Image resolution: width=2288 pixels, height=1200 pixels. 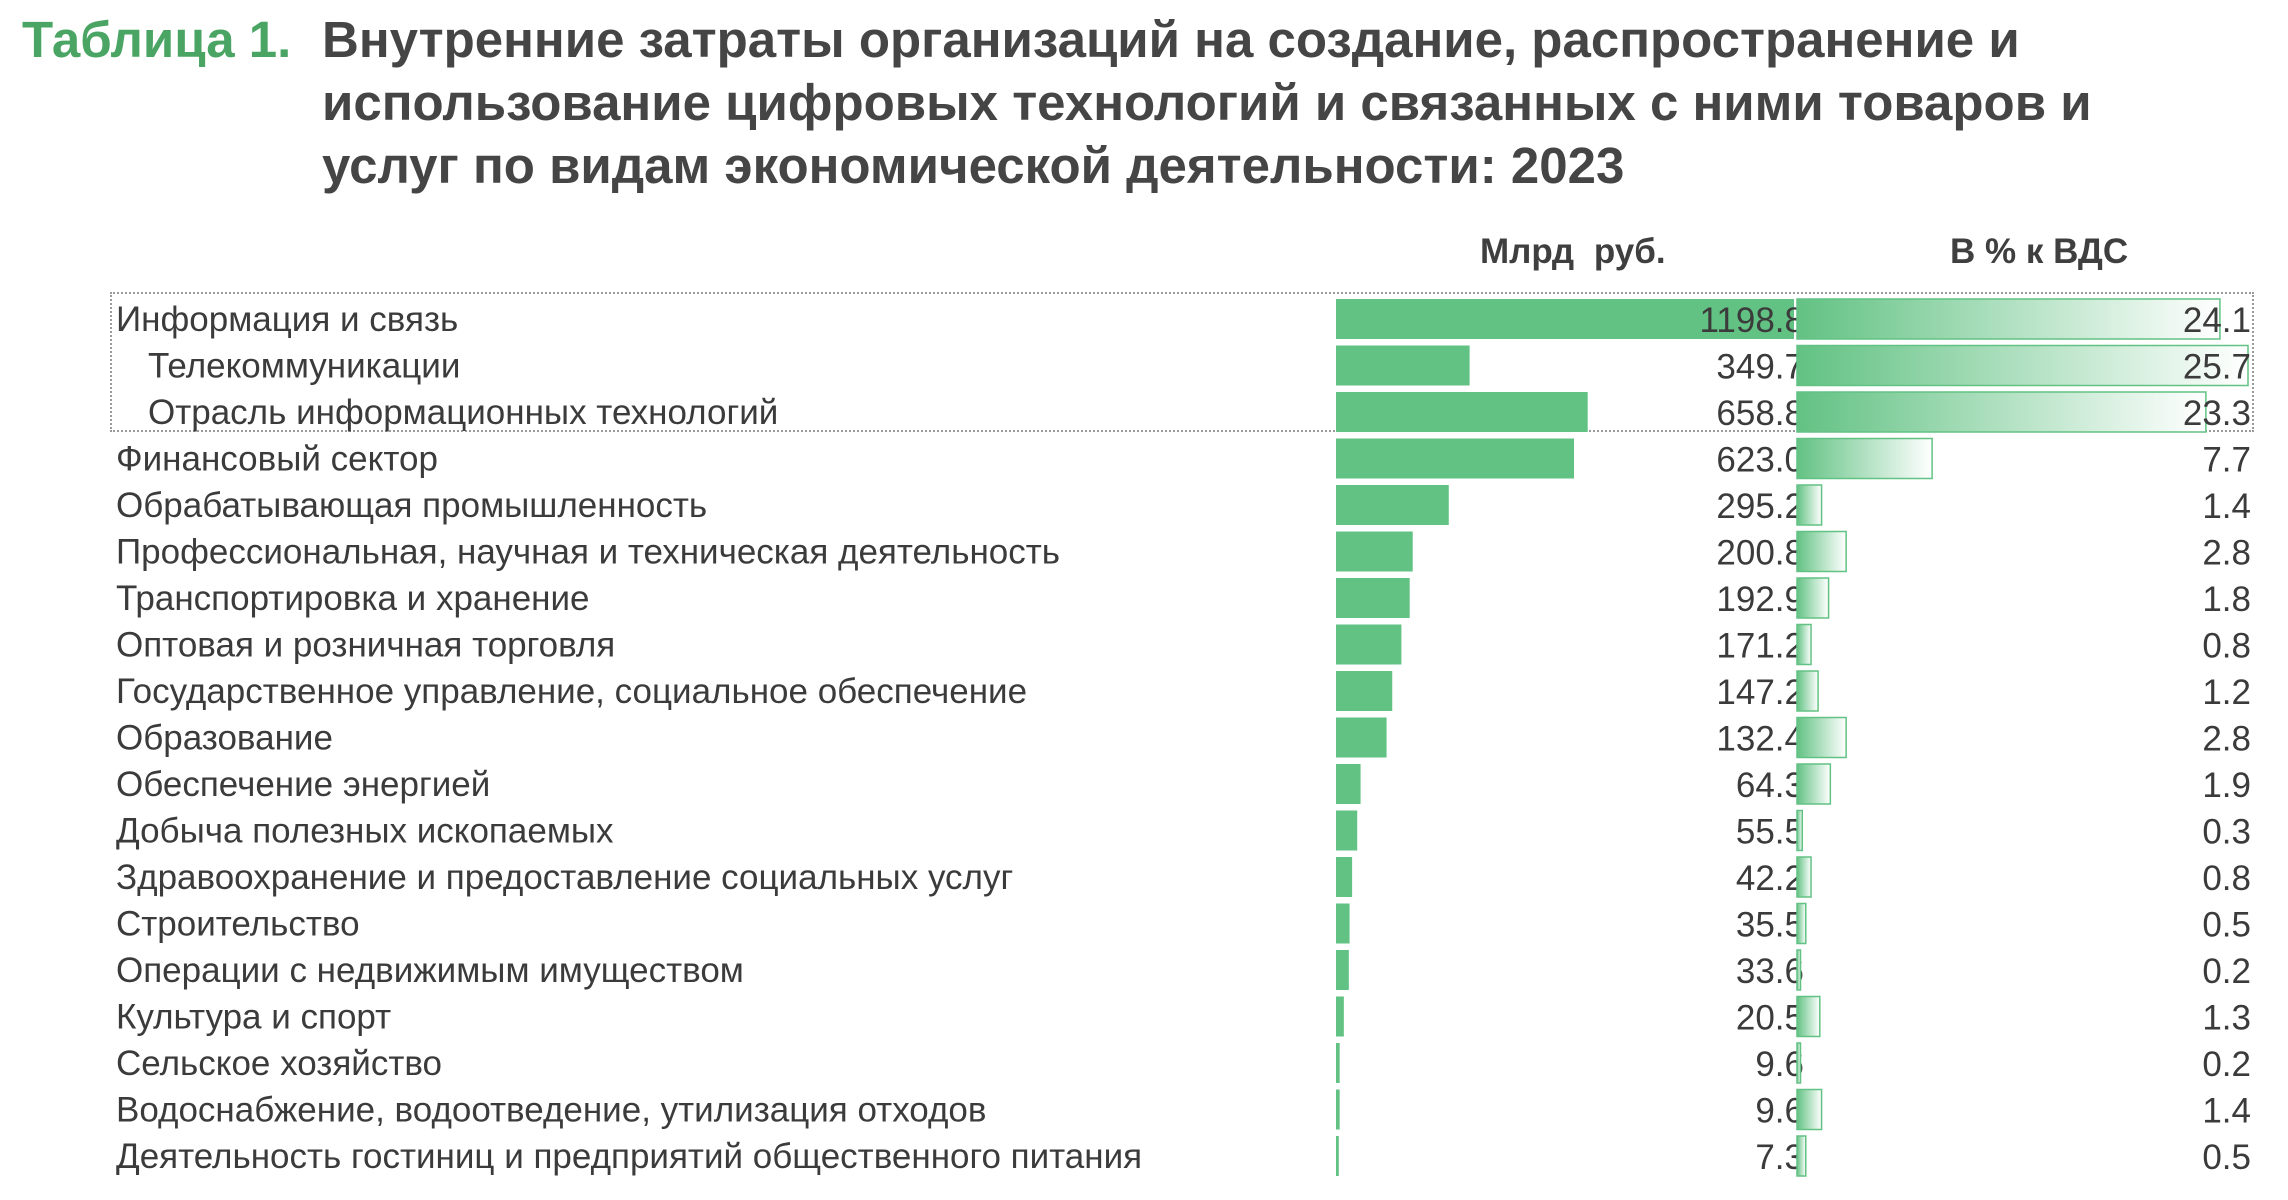 What do you see at coordinates (365, 645) in the screenshot?
I see `category-label: Оптовая и розничная торговля` at bounding box center [365, 645].